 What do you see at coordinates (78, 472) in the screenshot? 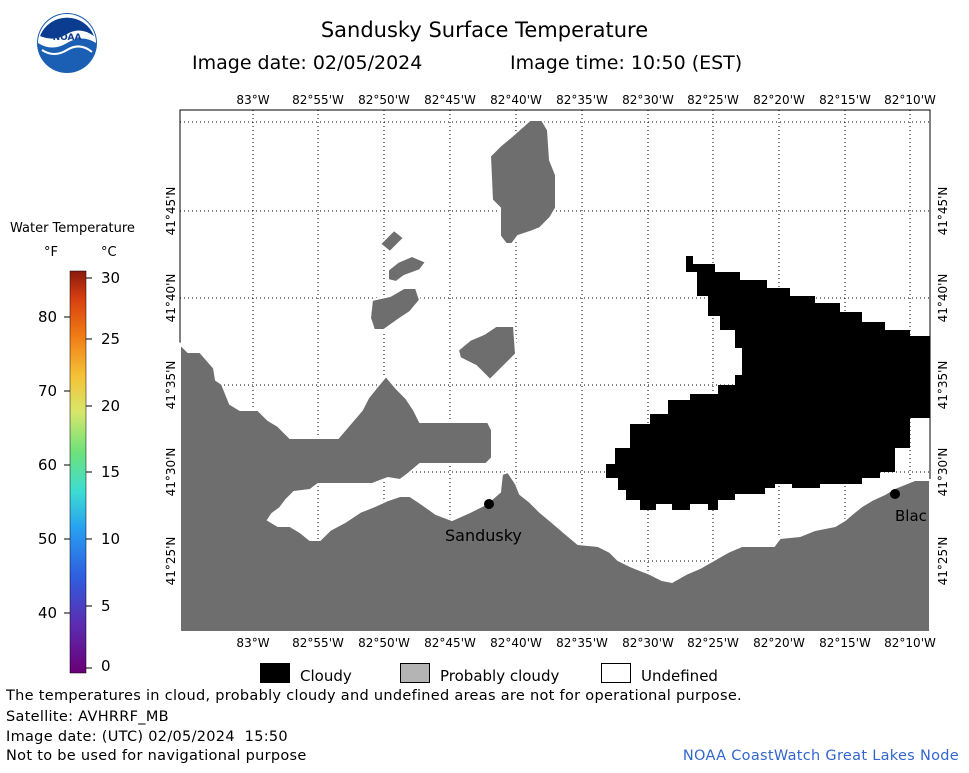
I see `temperature-color-bar` at bounding box center [78, 472].